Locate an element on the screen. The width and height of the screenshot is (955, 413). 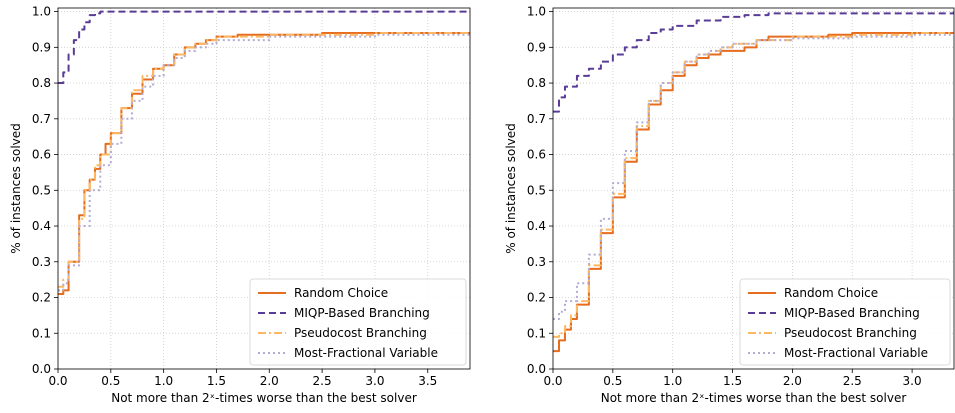
chart1-legend-label-mostfrac: Most-Fractional Variable is located at coordinates (856, 353).